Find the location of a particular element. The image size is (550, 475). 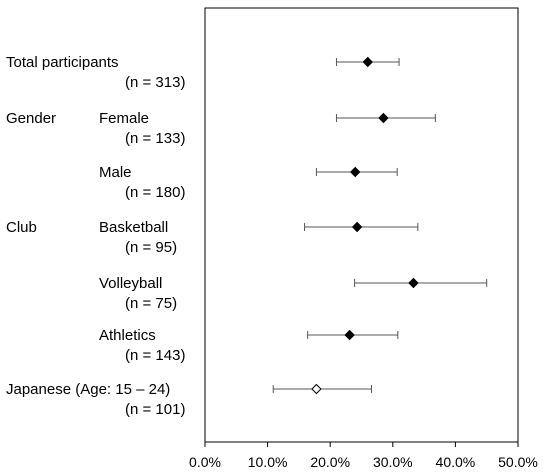

group-label: Japanese (Age: 15 – 24) is located at coordinates (88, 389).